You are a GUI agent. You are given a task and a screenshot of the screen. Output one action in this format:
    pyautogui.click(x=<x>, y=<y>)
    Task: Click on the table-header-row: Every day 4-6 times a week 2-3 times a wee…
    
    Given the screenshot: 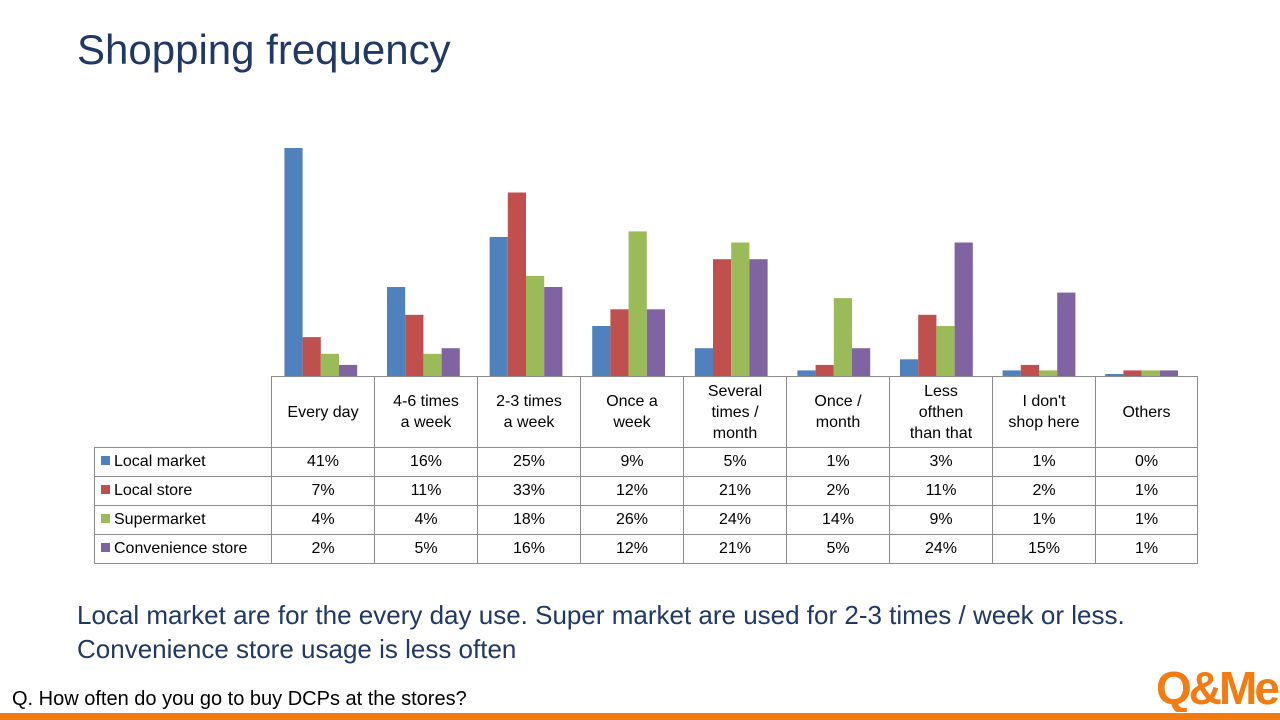 What is the action you would take?
    pyautogui.click(x=646, y=412)
    